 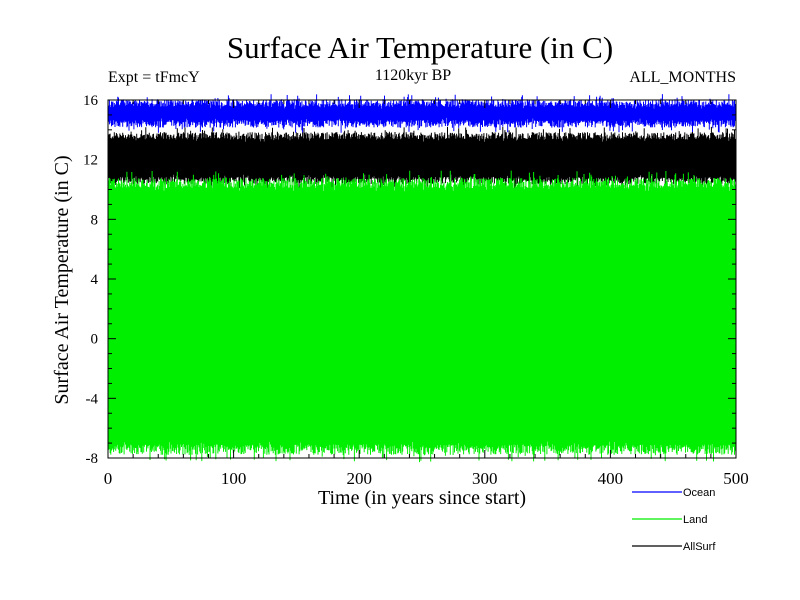 I want to click on x-axis-label: Time (in years since start), so click(x=422, y=498).